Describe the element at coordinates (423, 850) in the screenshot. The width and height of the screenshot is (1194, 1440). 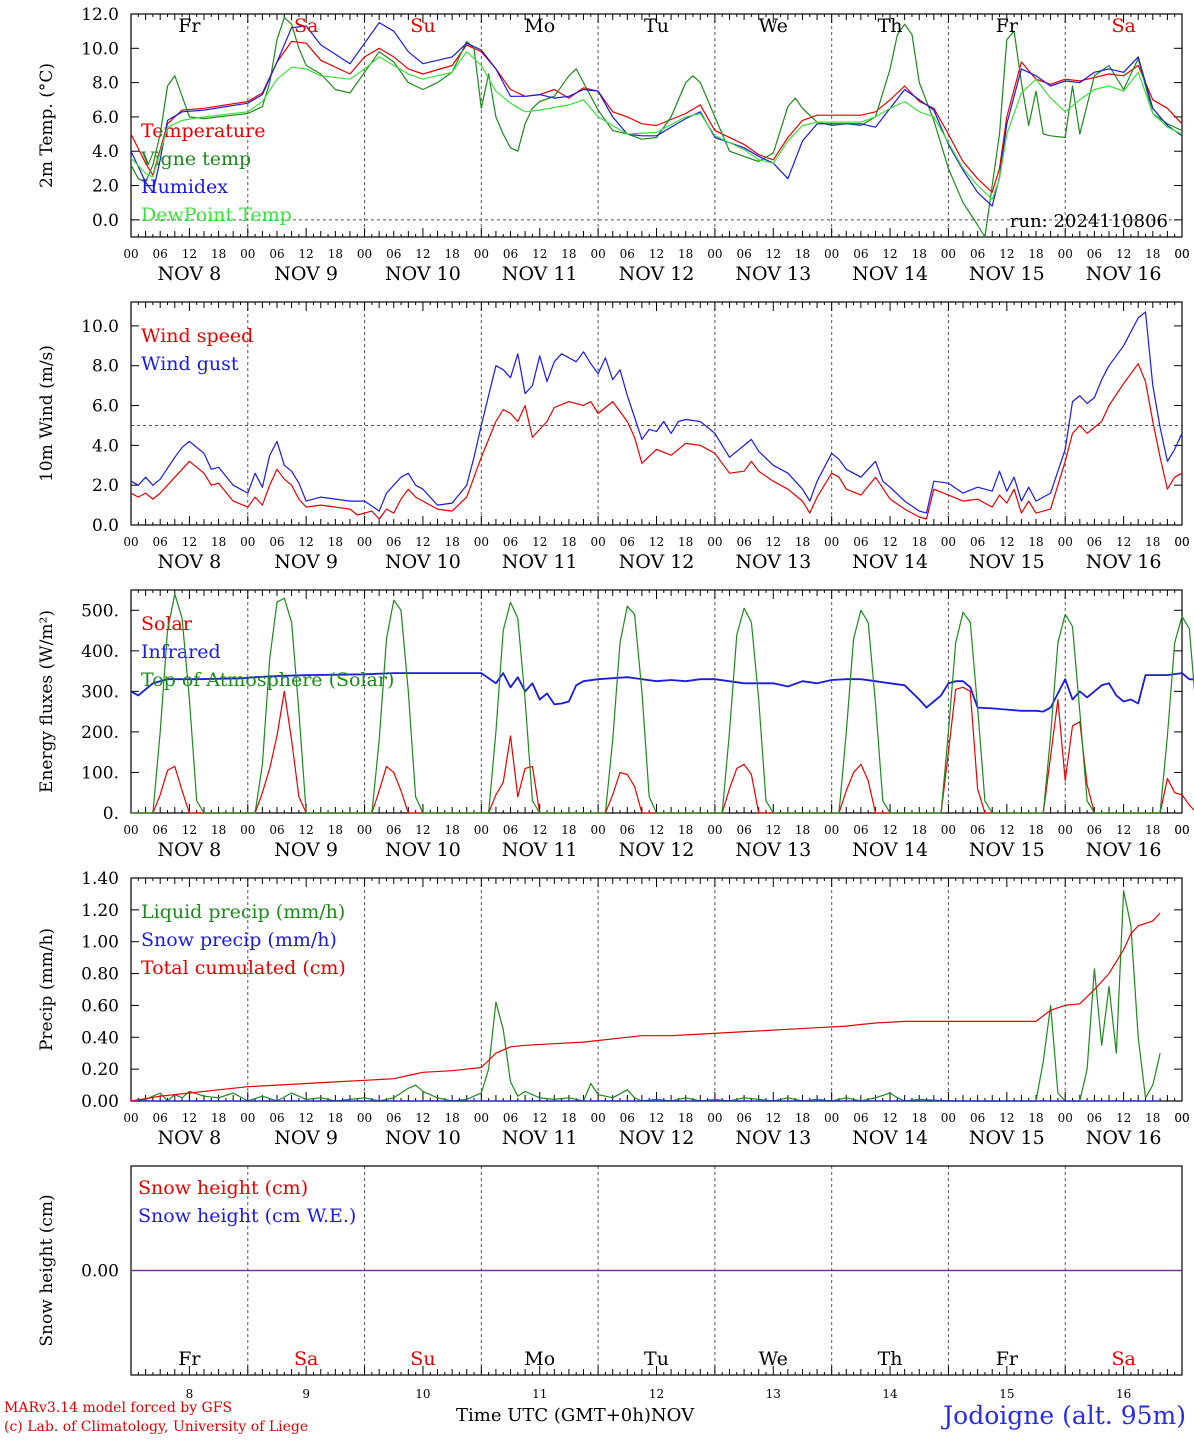
I see `date-label: NOV 10` at that location.